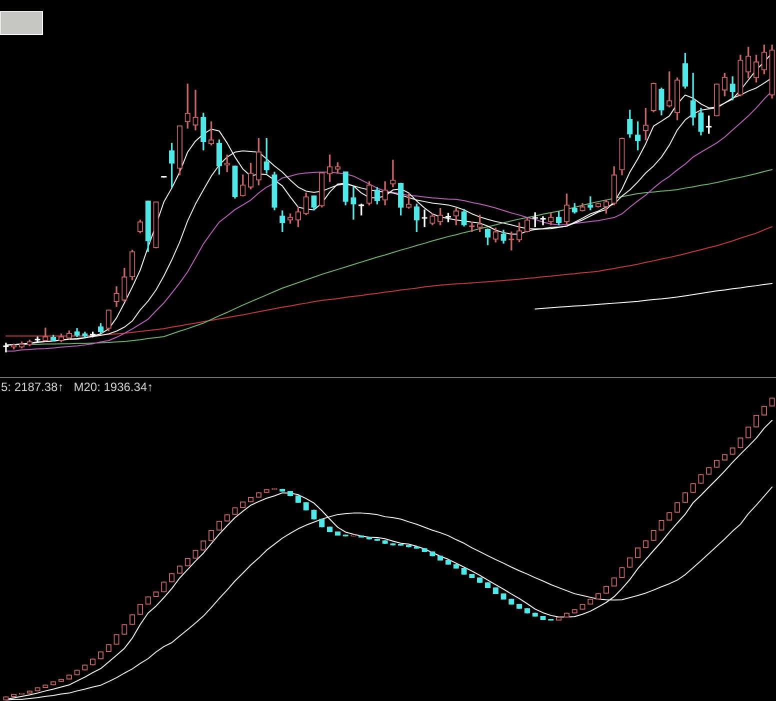  What do you see at coordinates (32, 387) in the screenshot?
I see `text: 5: 2187.38↑` at bounding box center [32, 387].